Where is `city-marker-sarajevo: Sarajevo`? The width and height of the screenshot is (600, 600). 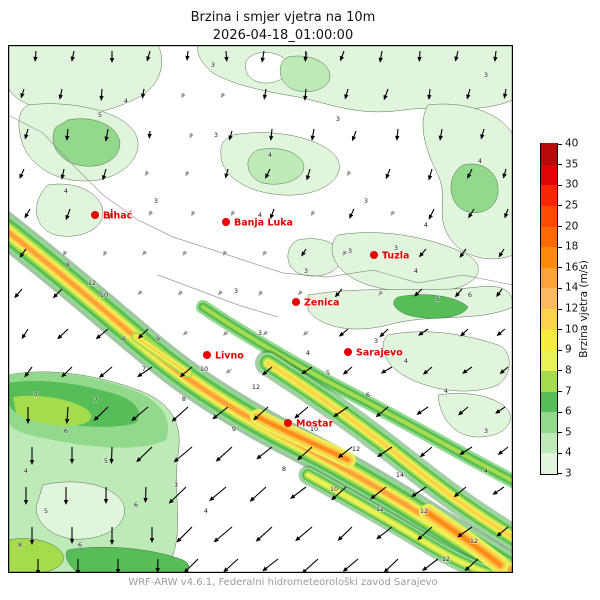
city-marker-sarajevo: Sarajevo is located at coordinates (374, 353).